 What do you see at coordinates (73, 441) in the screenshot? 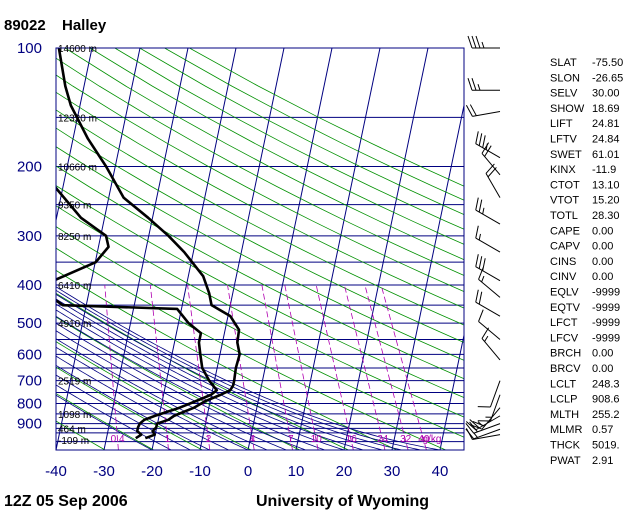
I see `height-label: -109 m` at bounding box center [73, 441].